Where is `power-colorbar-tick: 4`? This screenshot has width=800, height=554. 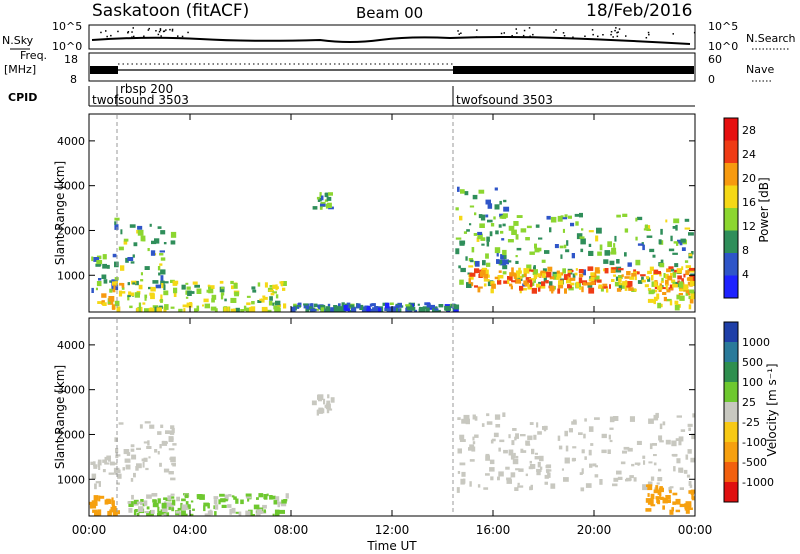 power-colorbar-tick: 4 is located at coordinates (745, 274).